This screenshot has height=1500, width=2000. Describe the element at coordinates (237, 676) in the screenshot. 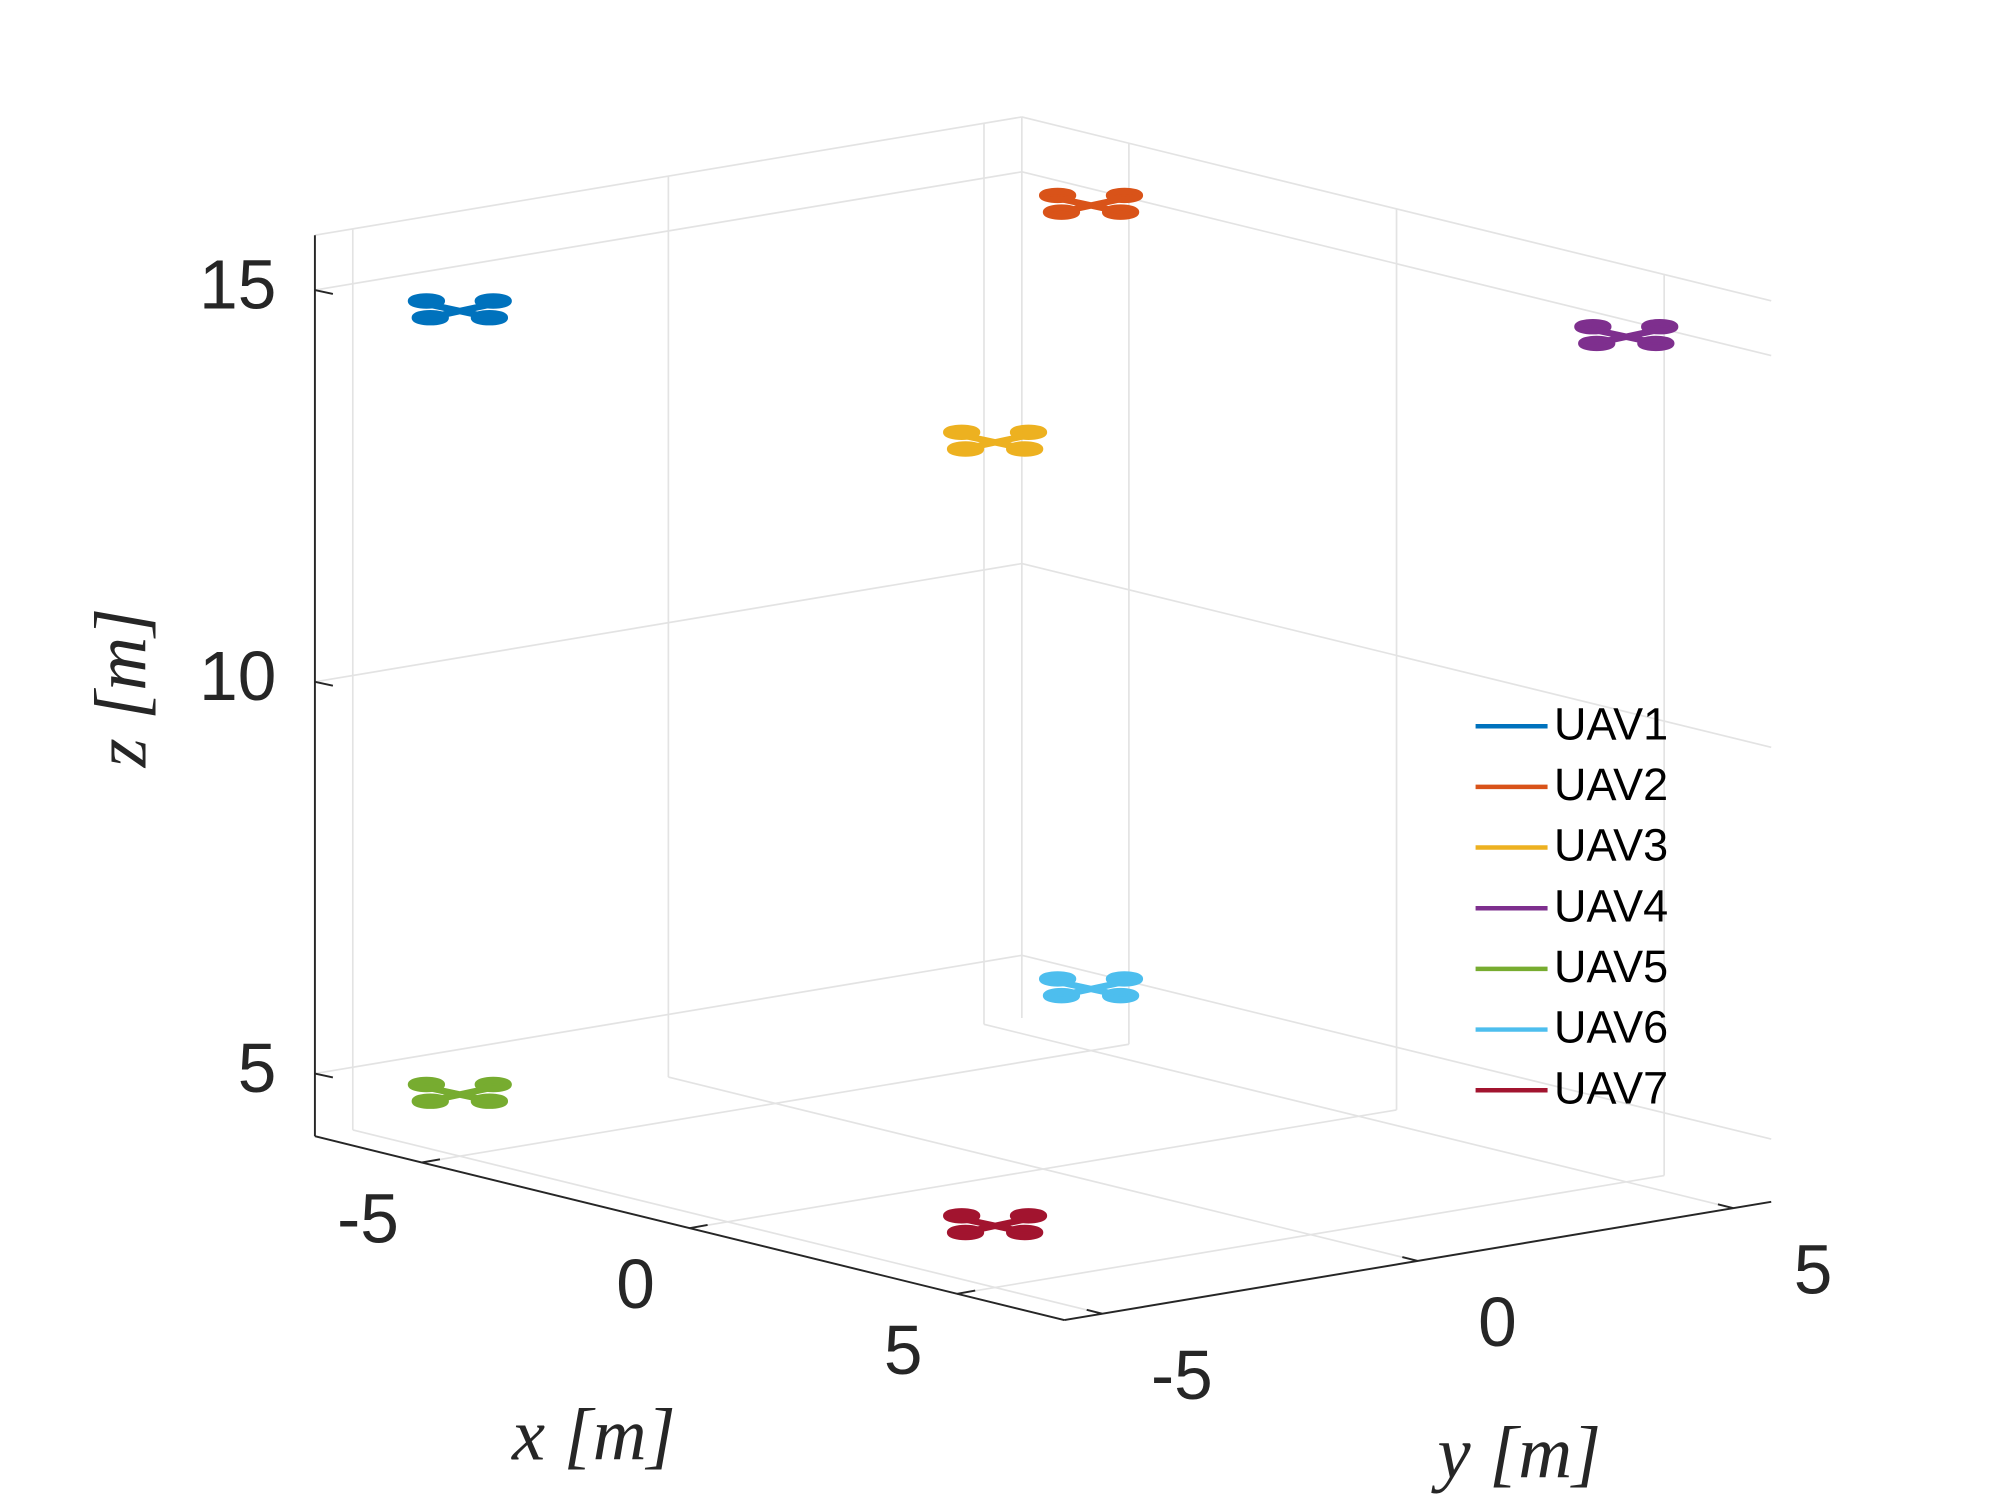

I see `z-tick-label: 10` at that location.